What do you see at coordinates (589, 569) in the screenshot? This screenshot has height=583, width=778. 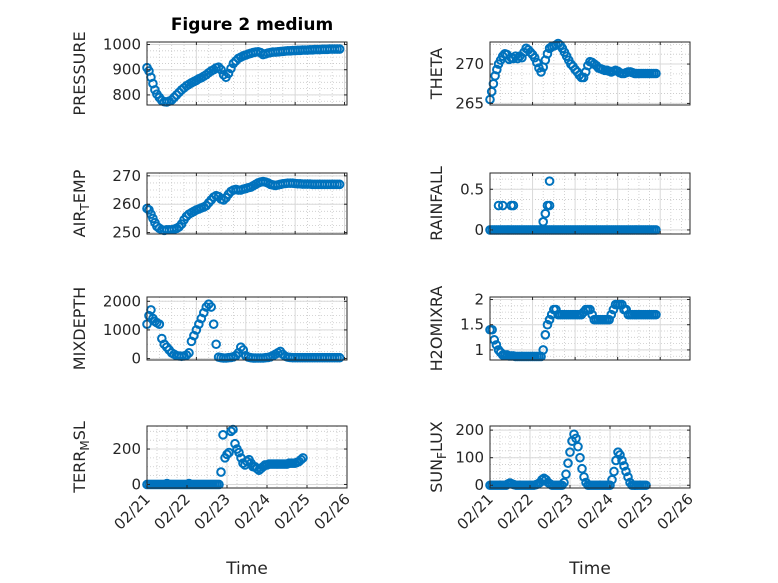 I see `x-axis-label: Time` at bounding box center [589, 569].